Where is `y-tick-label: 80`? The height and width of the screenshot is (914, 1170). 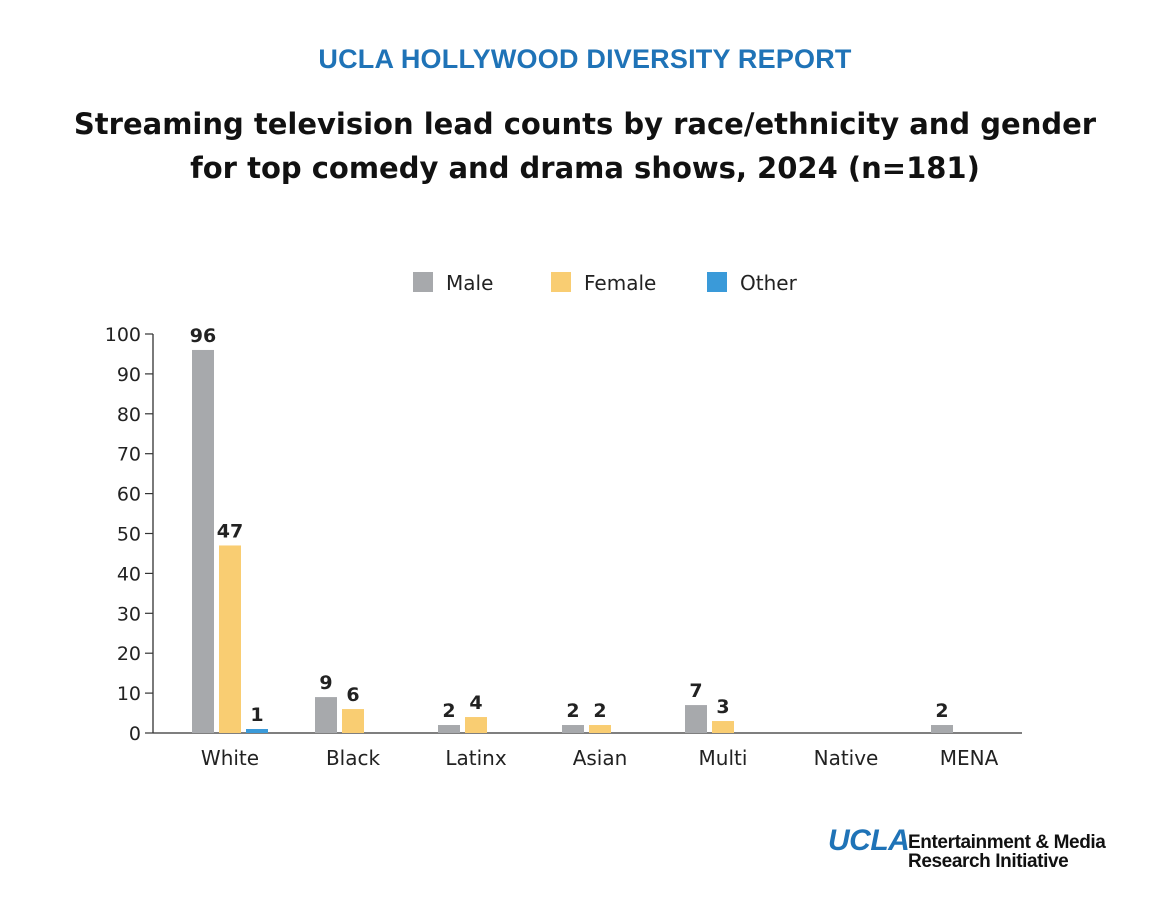
y-tick-label: 80 is located at coordinates (129, 415).